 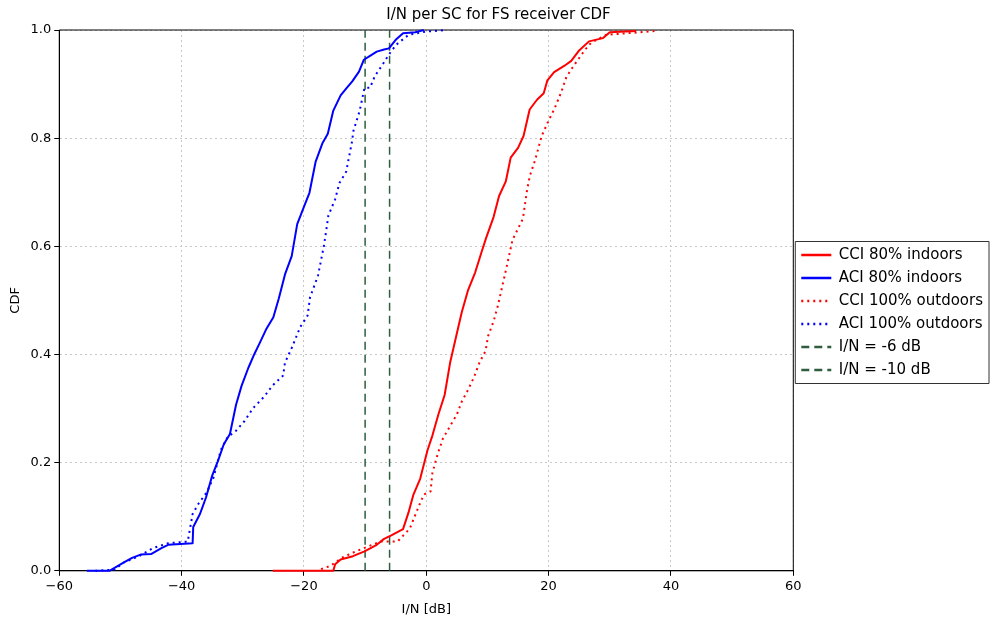 I want to click on legend-label: I/N = -6 dB, so click(x=880, y=345).